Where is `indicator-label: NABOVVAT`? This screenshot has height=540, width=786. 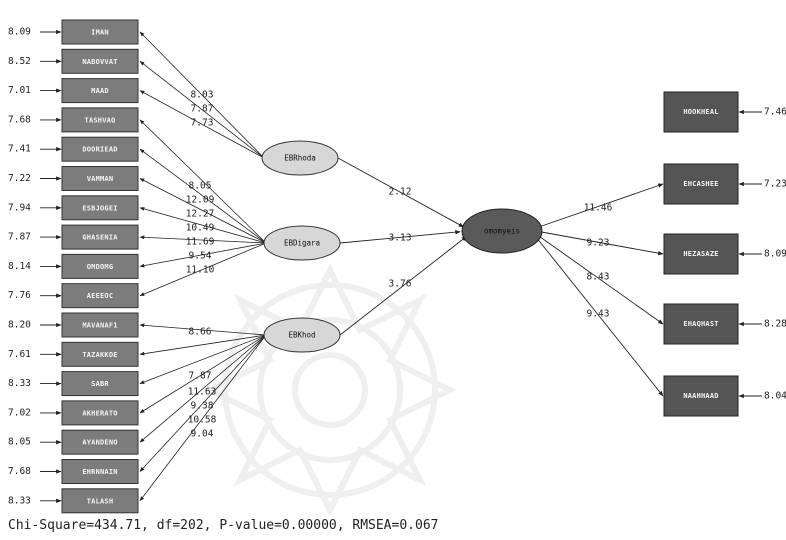
indicator-label: NABOVVAT is located at coordinates (99, 62).